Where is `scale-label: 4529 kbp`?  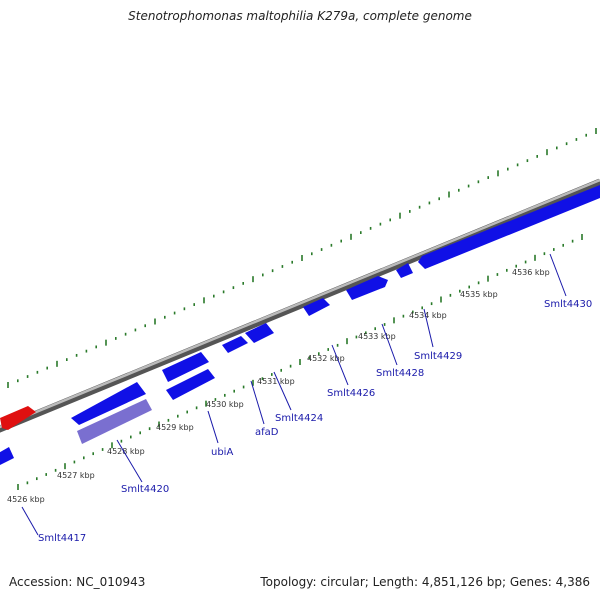
scale-label: 4529 kbp is located at coordinates (175, 427).